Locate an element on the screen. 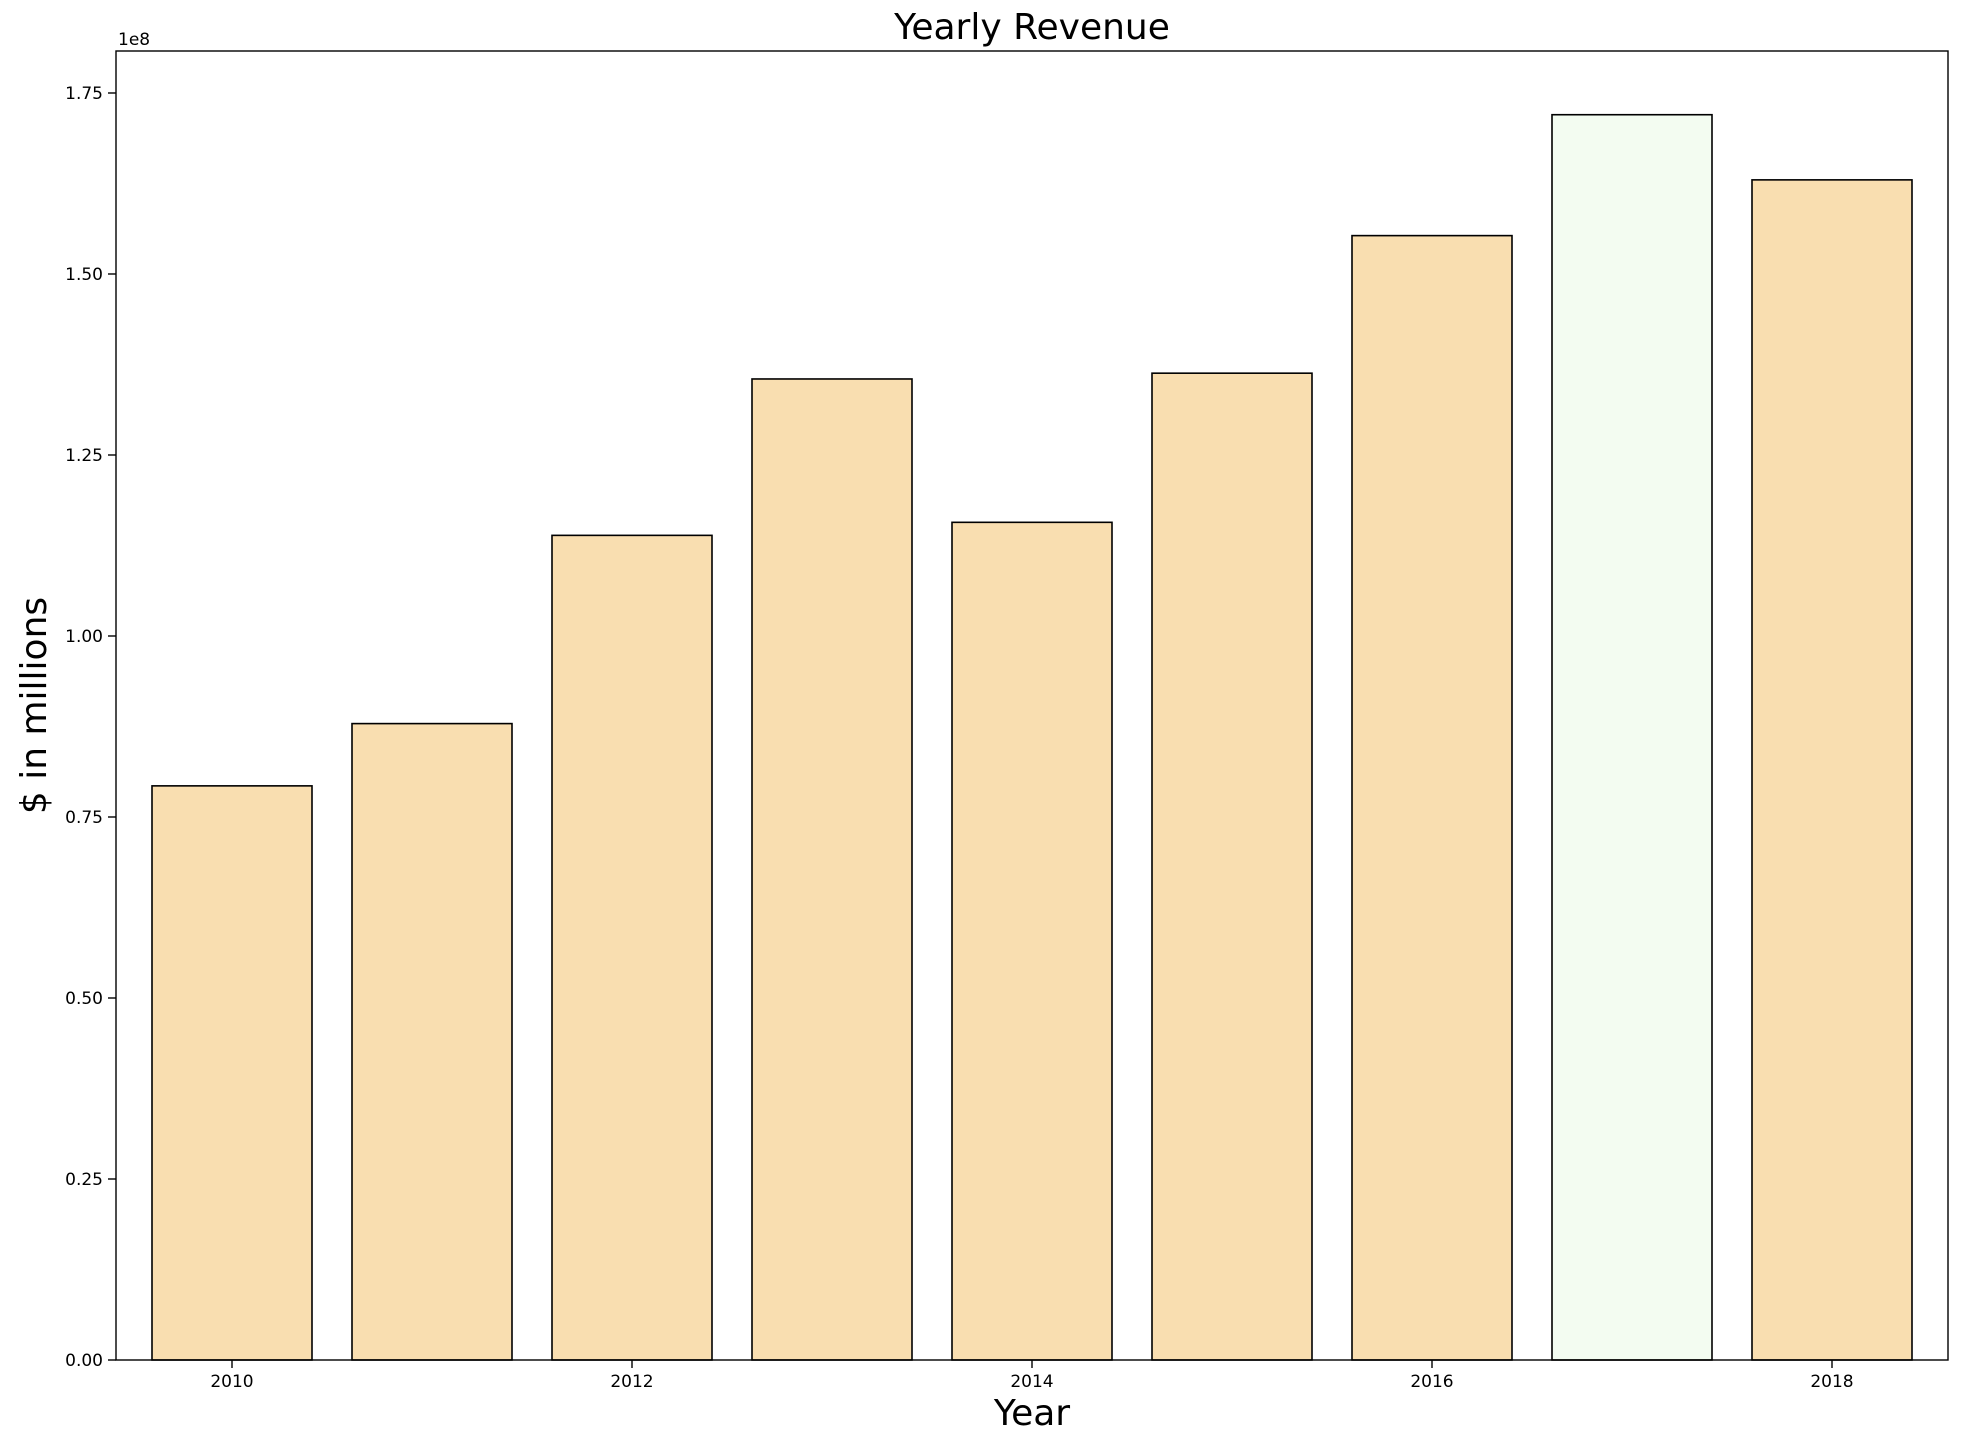  x-tick-label: 2014 is located at coordinates (1031, 1382).